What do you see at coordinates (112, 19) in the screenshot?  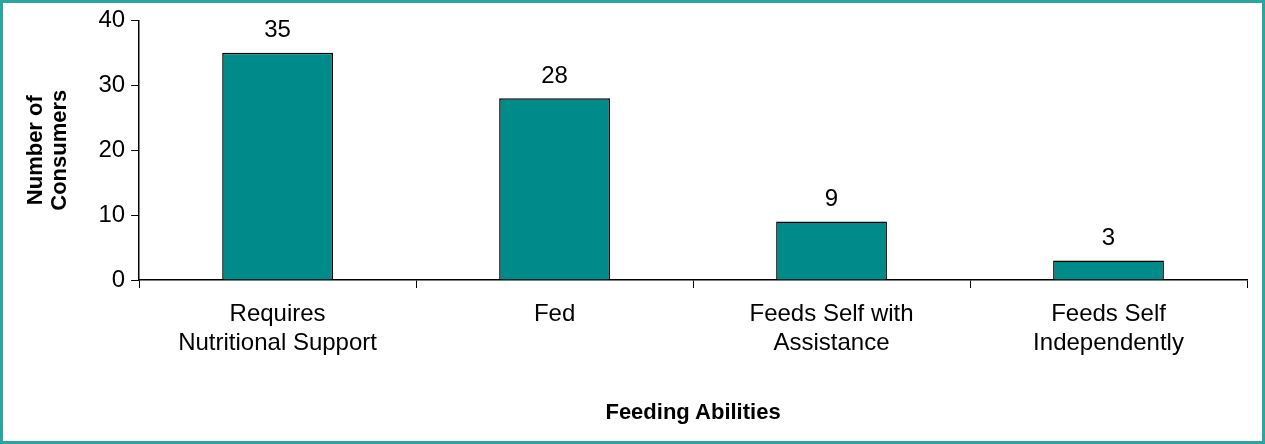 I see `y-tick-label: 40` at bounding box center [112, 19].